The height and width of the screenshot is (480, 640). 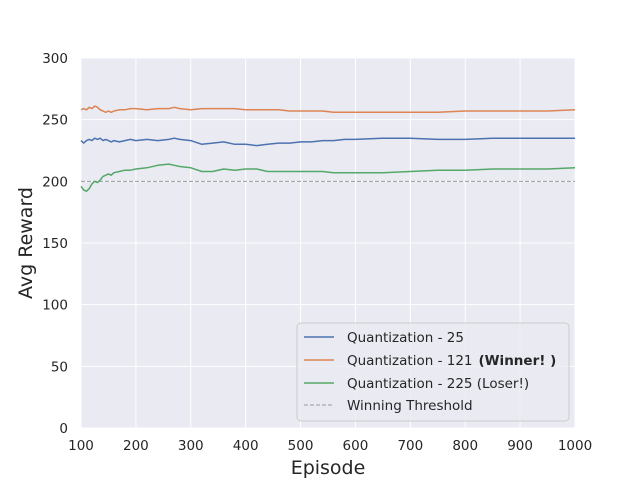 What do you see at coordinates (55, 306) in the screenshot?
I see `y-tick-label-100: 100` at bounding box center [55, 306].